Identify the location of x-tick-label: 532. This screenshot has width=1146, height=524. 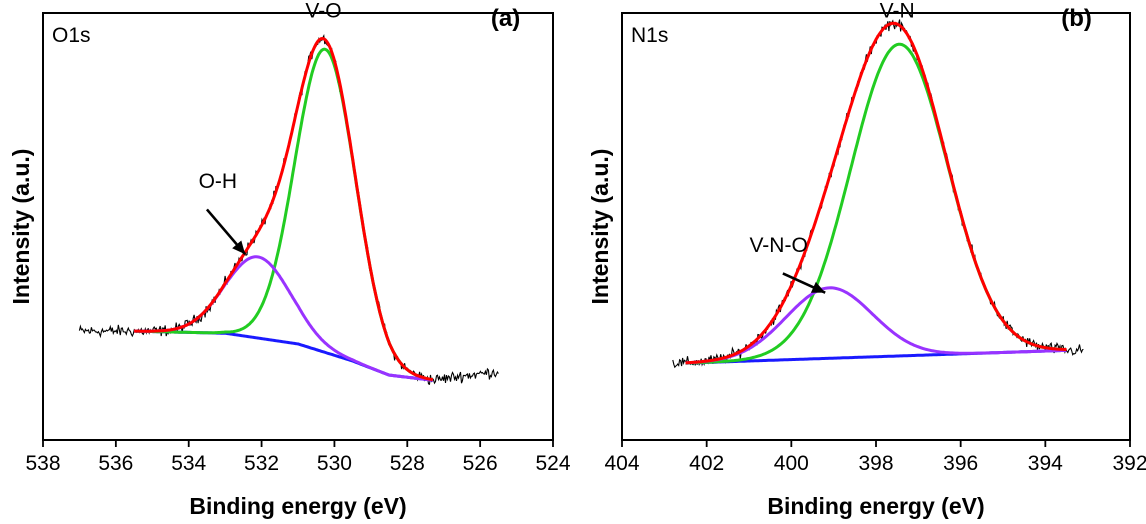
(261, 463).